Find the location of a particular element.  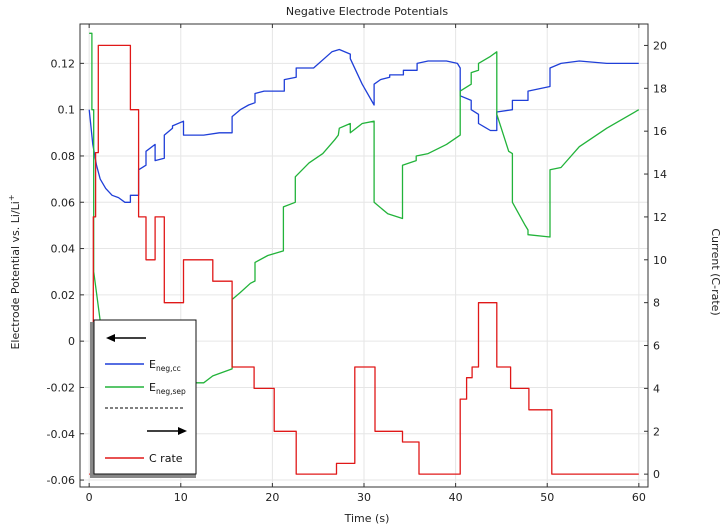

x-tick-label: 10 is located at coordinates (181, 497).